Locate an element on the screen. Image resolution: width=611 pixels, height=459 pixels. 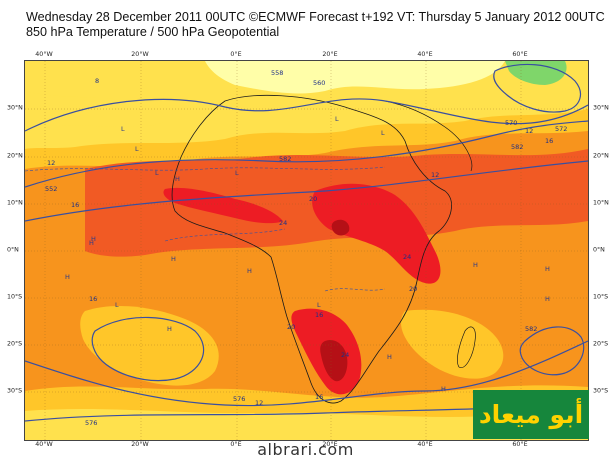
contour-label: 560 is located at coordinates (319, 83).